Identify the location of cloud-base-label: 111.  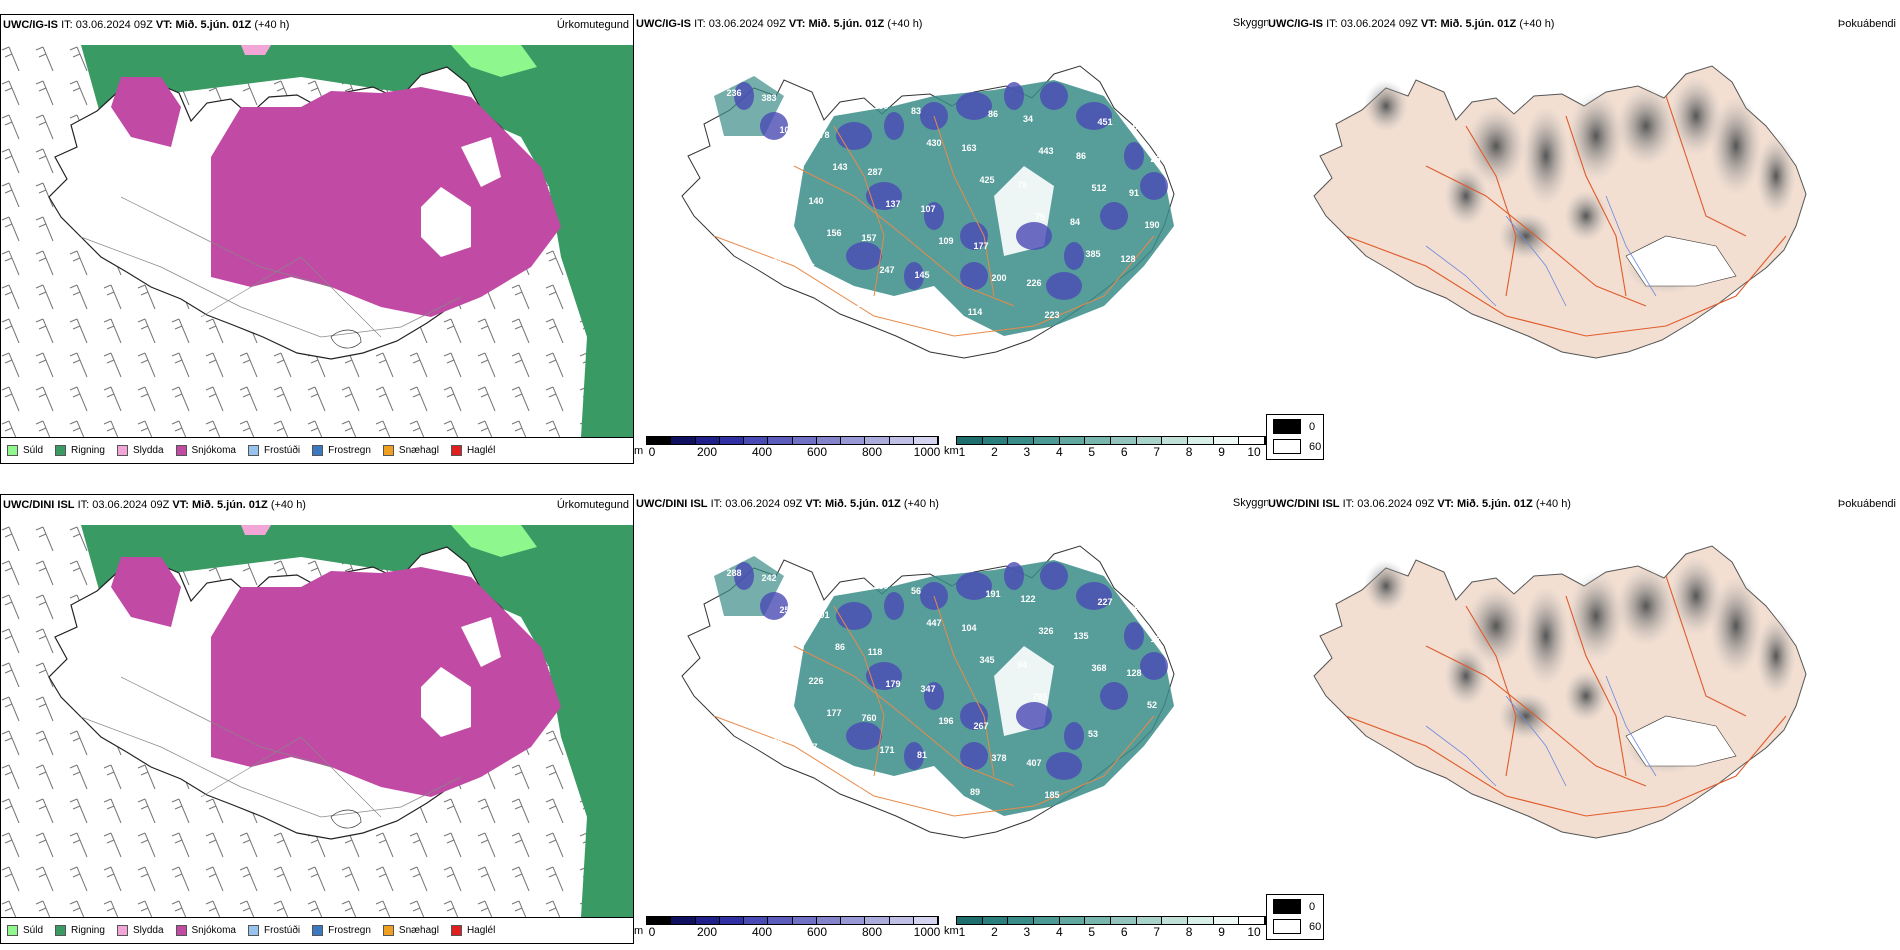
(757, 230).